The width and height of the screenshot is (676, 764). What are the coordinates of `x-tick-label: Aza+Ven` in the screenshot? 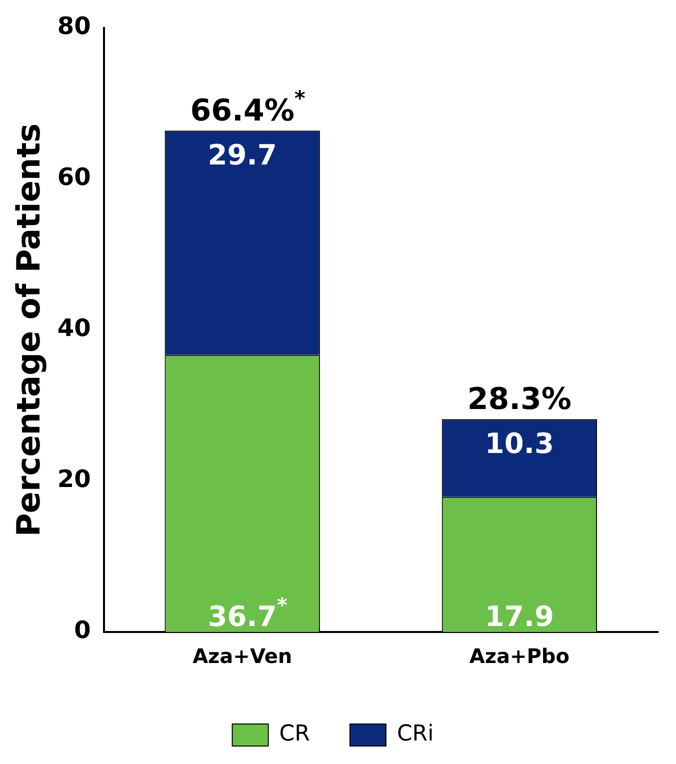 It's located at (242, 656).